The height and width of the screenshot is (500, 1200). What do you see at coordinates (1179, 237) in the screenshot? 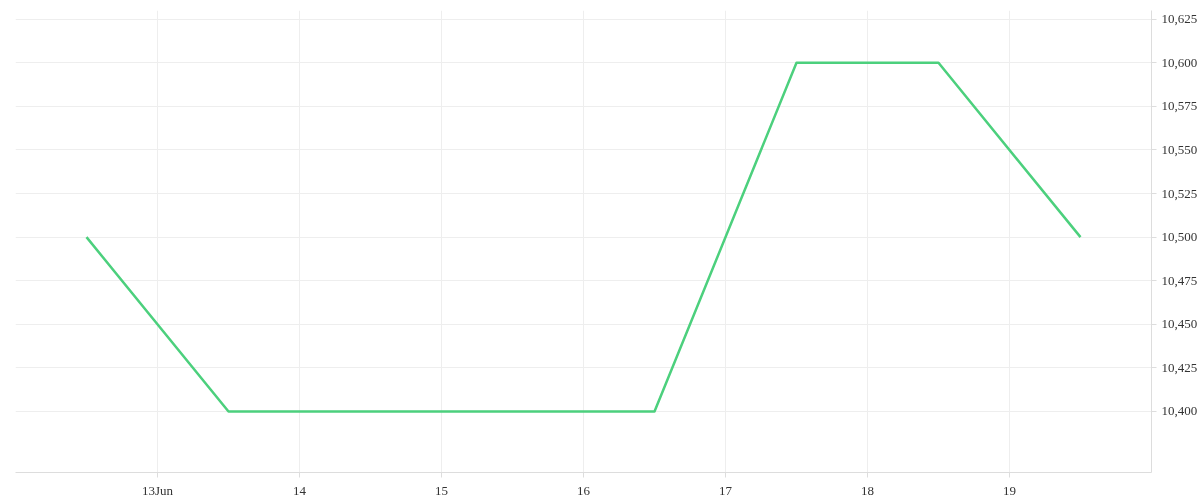
I see `y-tick-label: 10,500` at bounding box center [1179, 237].